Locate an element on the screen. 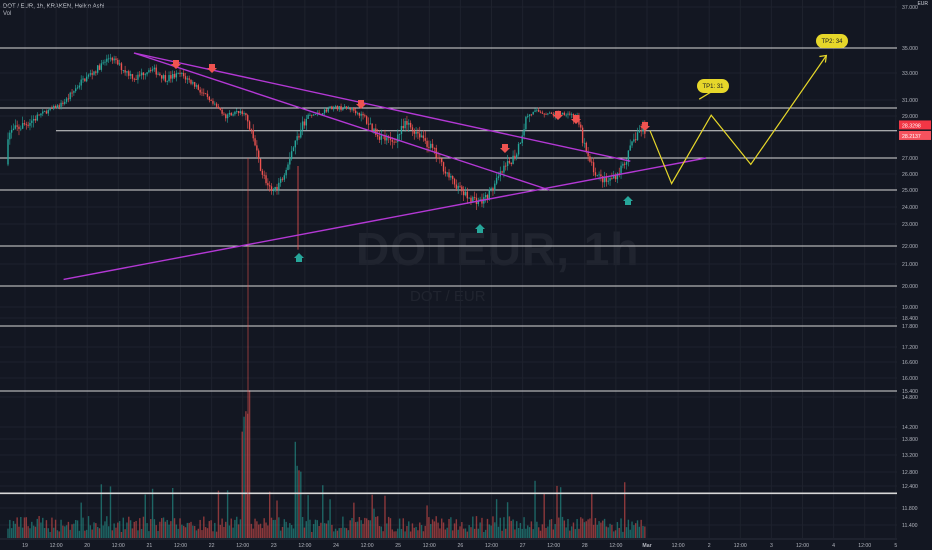  price-tick-label: 16.600 is located at coordinates (910, 363).